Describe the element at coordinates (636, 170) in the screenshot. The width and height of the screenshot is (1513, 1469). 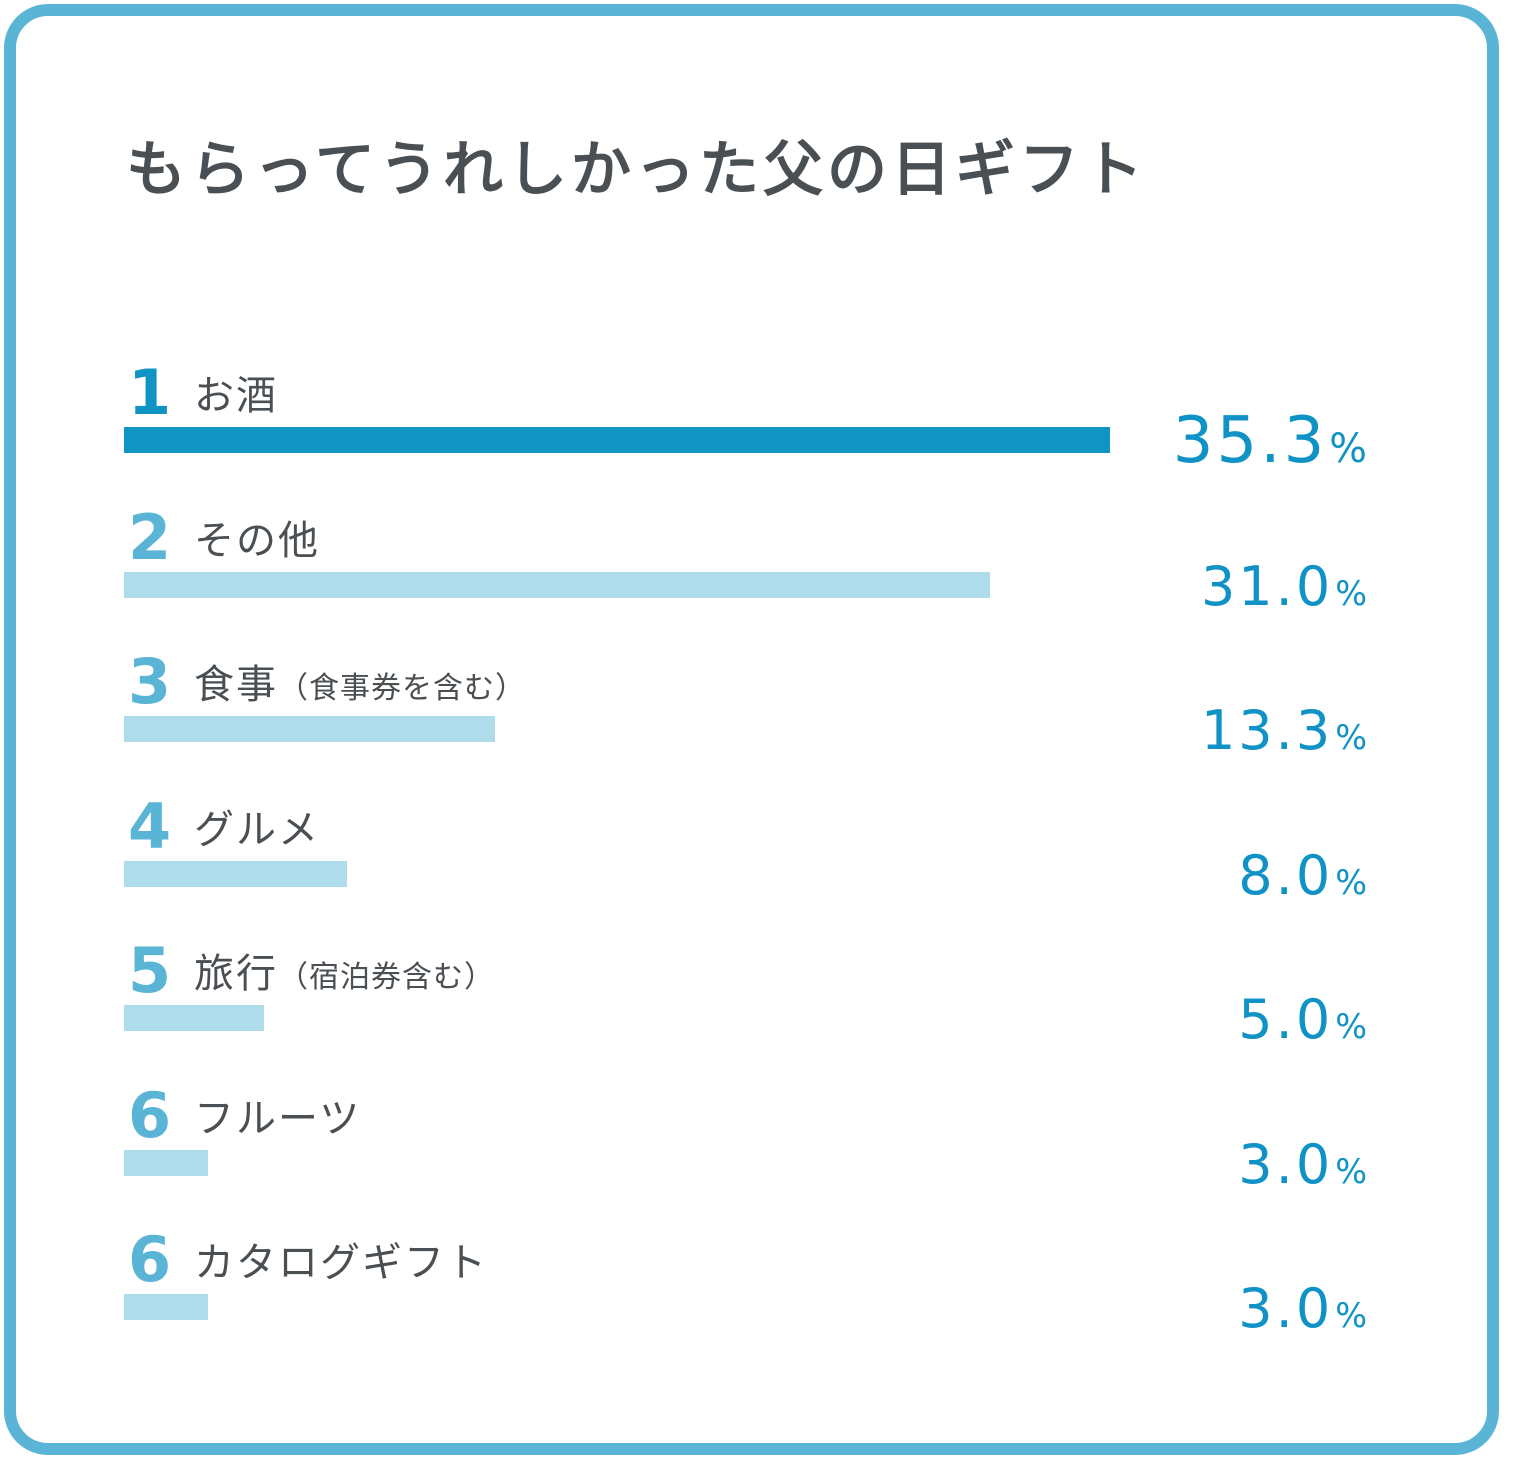
I see `chart-title: もらってうれしかった父の日ギフト` at that location.